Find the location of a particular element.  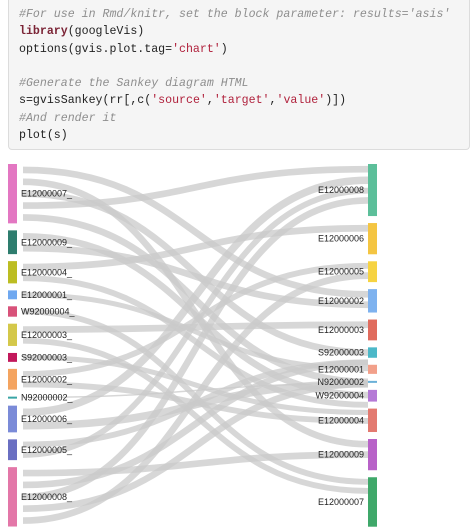

code-token: (googleVis) is located at coordinates (106, 32).